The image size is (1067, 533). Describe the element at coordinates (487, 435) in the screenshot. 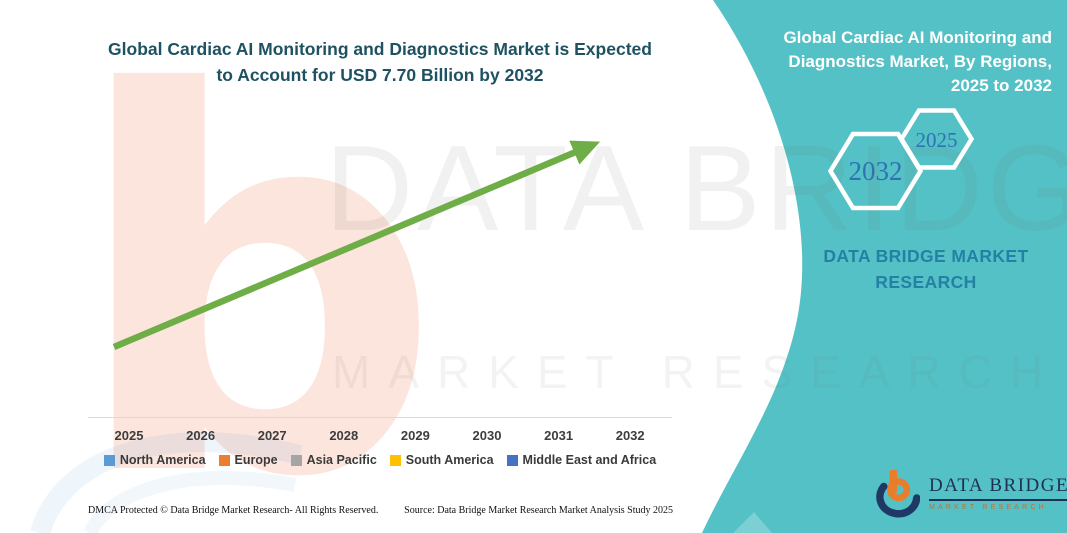

I see `x-axis-label-2030: 2030` at that location.